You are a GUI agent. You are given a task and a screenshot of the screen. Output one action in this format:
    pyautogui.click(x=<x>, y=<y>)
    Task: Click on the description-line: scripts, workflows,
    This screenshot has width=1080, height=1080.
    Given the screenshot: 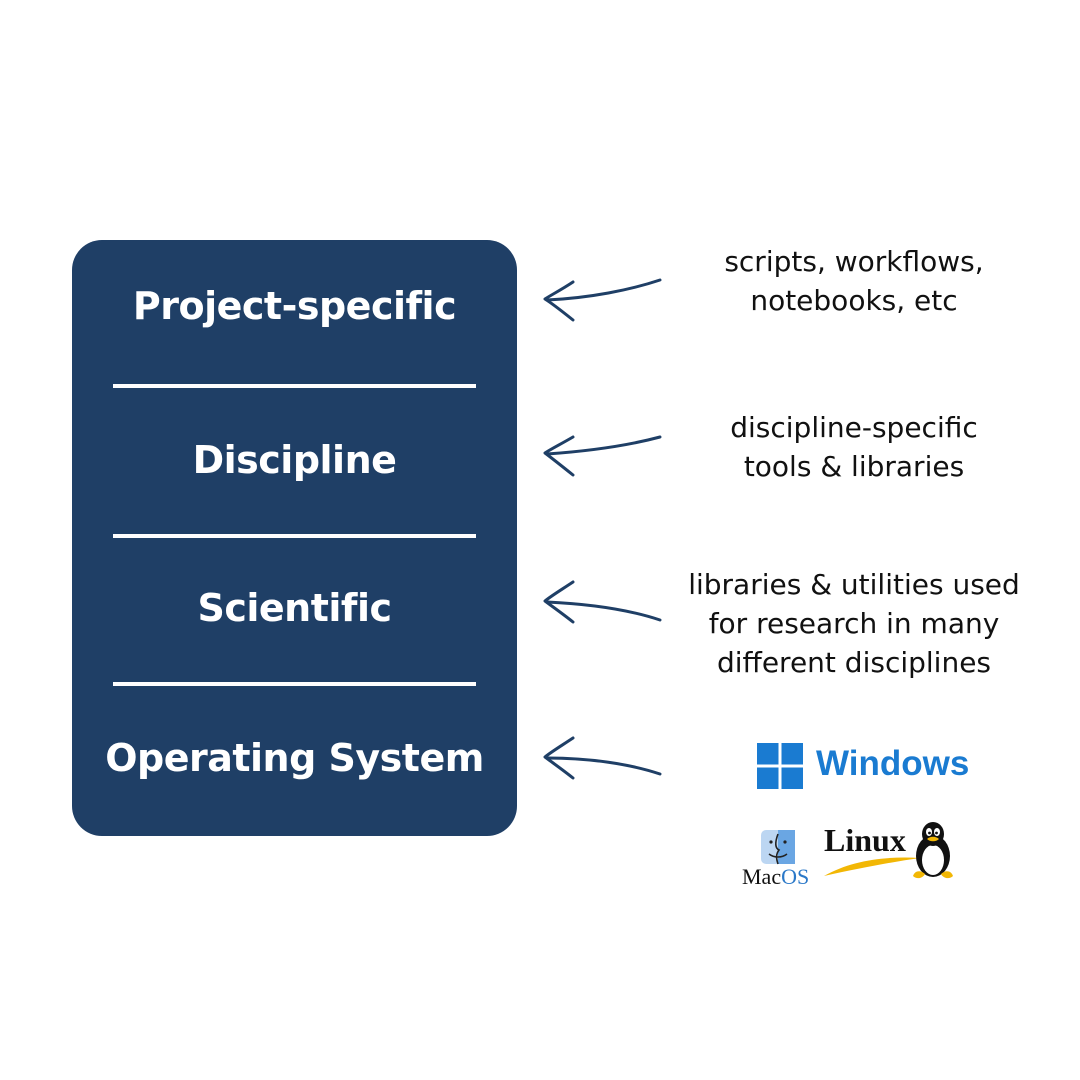 What is the action you would take?
    pyautogui.click(x=854, y=261)
    